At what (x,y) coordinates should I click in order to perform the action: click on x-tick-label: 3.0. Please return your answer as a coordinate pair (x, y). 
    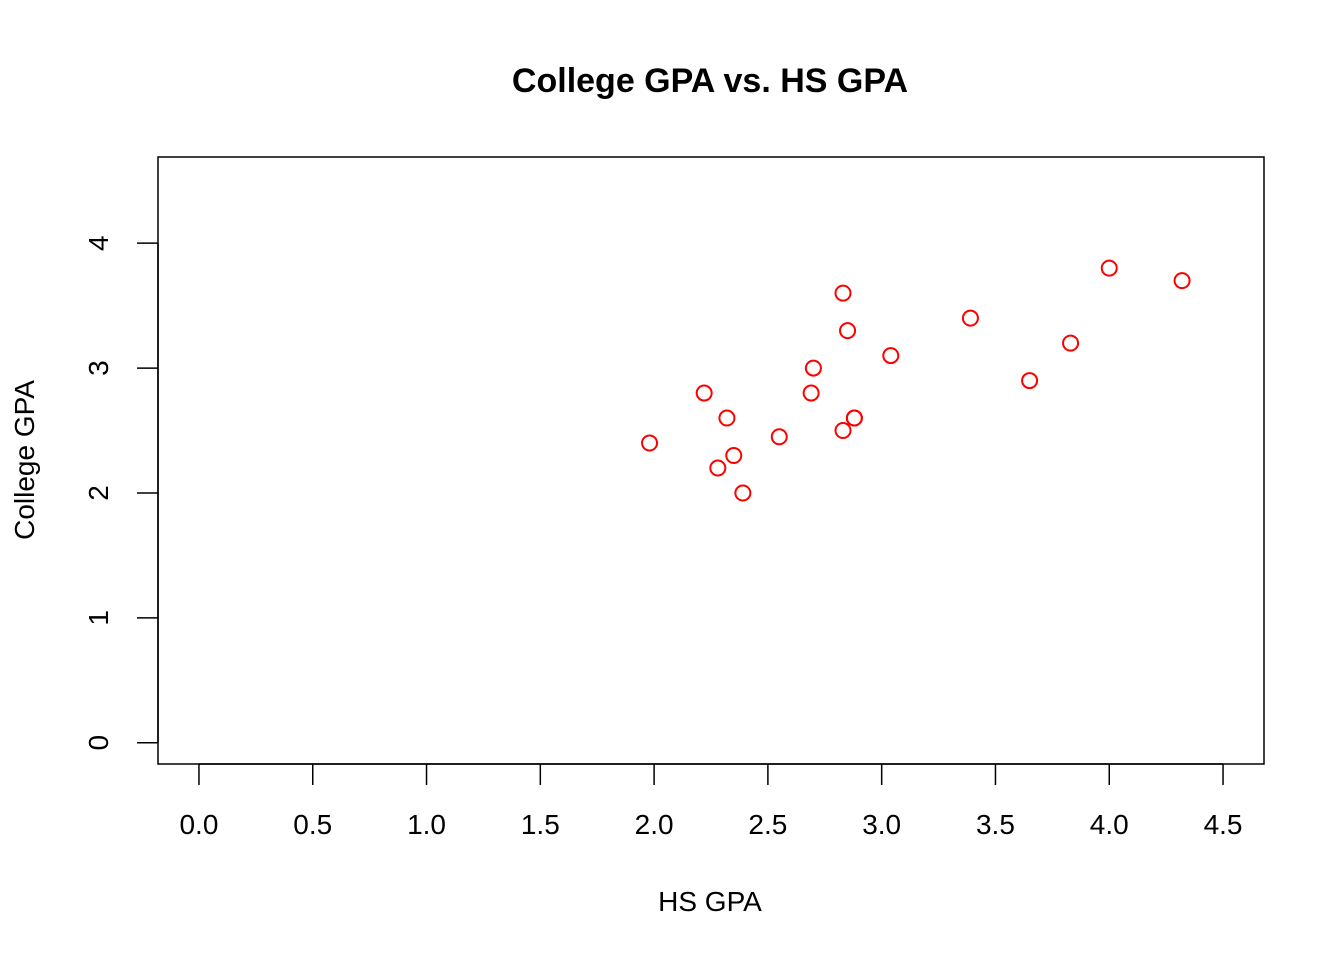
    Looking at the image, I should click on (881, 824).